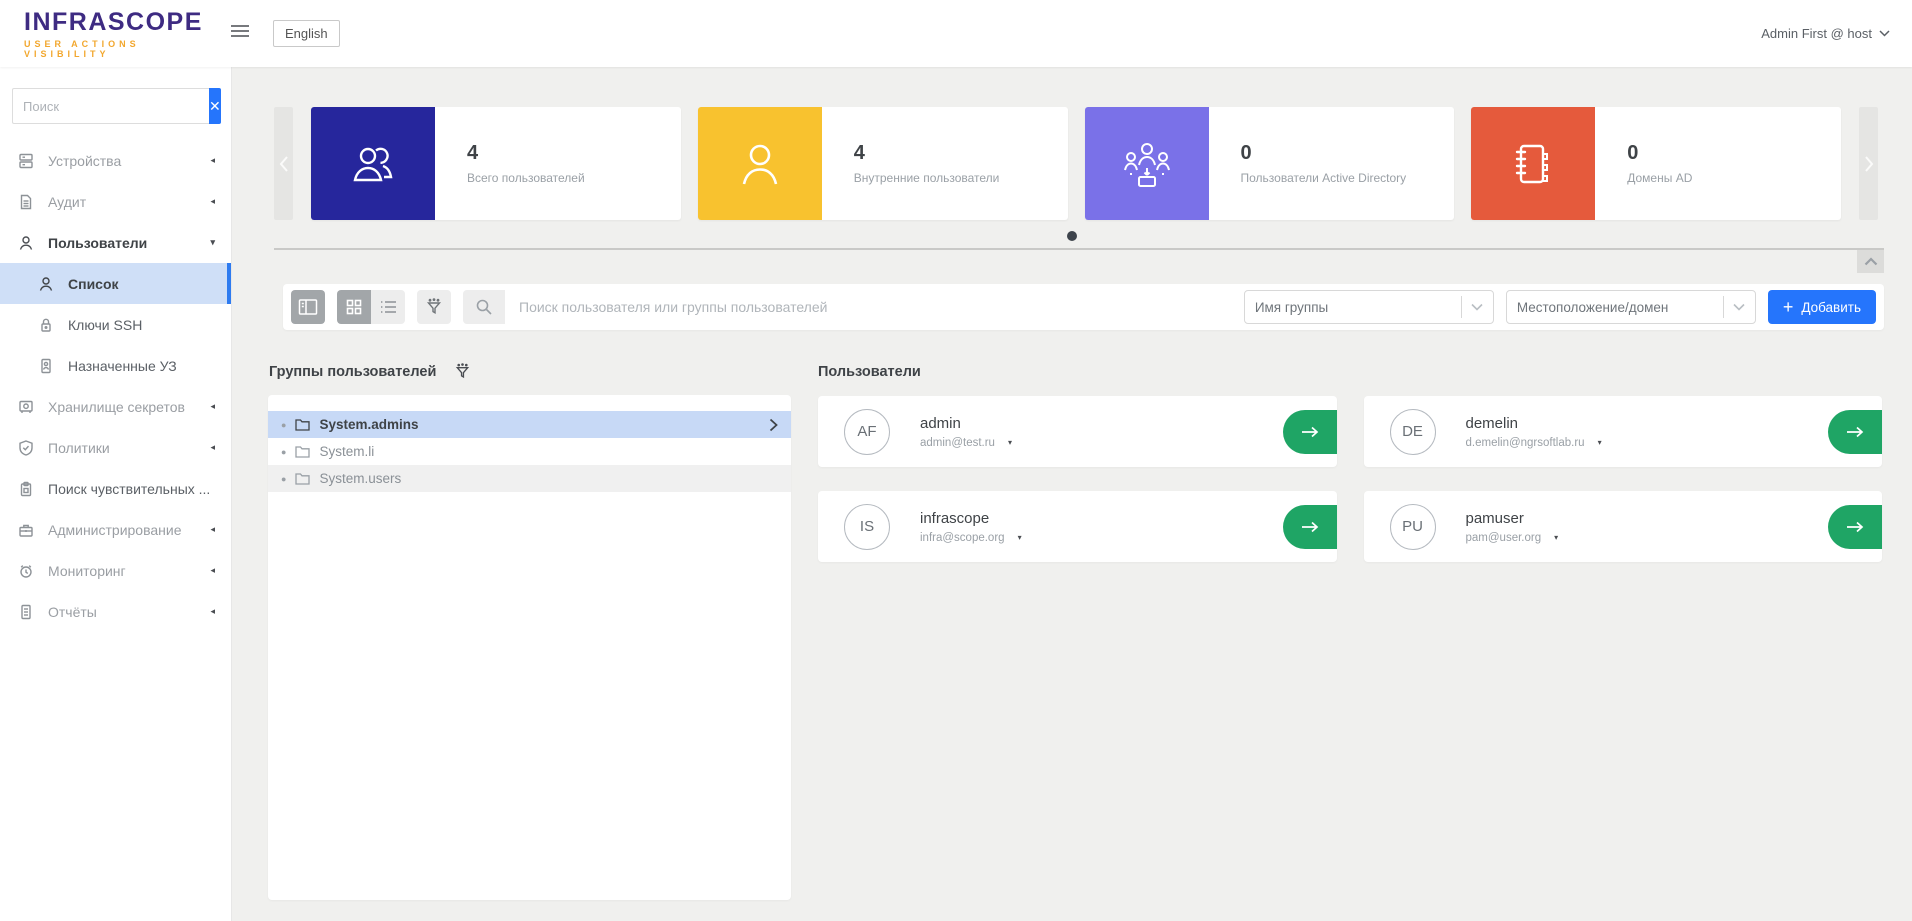 The height and width of the screenshot is (921, 1912). What do you see at coordinates (115, 283) in the screenshot?
I see `sidebar-item-users-list: Список` at bounding box center [115, 283].